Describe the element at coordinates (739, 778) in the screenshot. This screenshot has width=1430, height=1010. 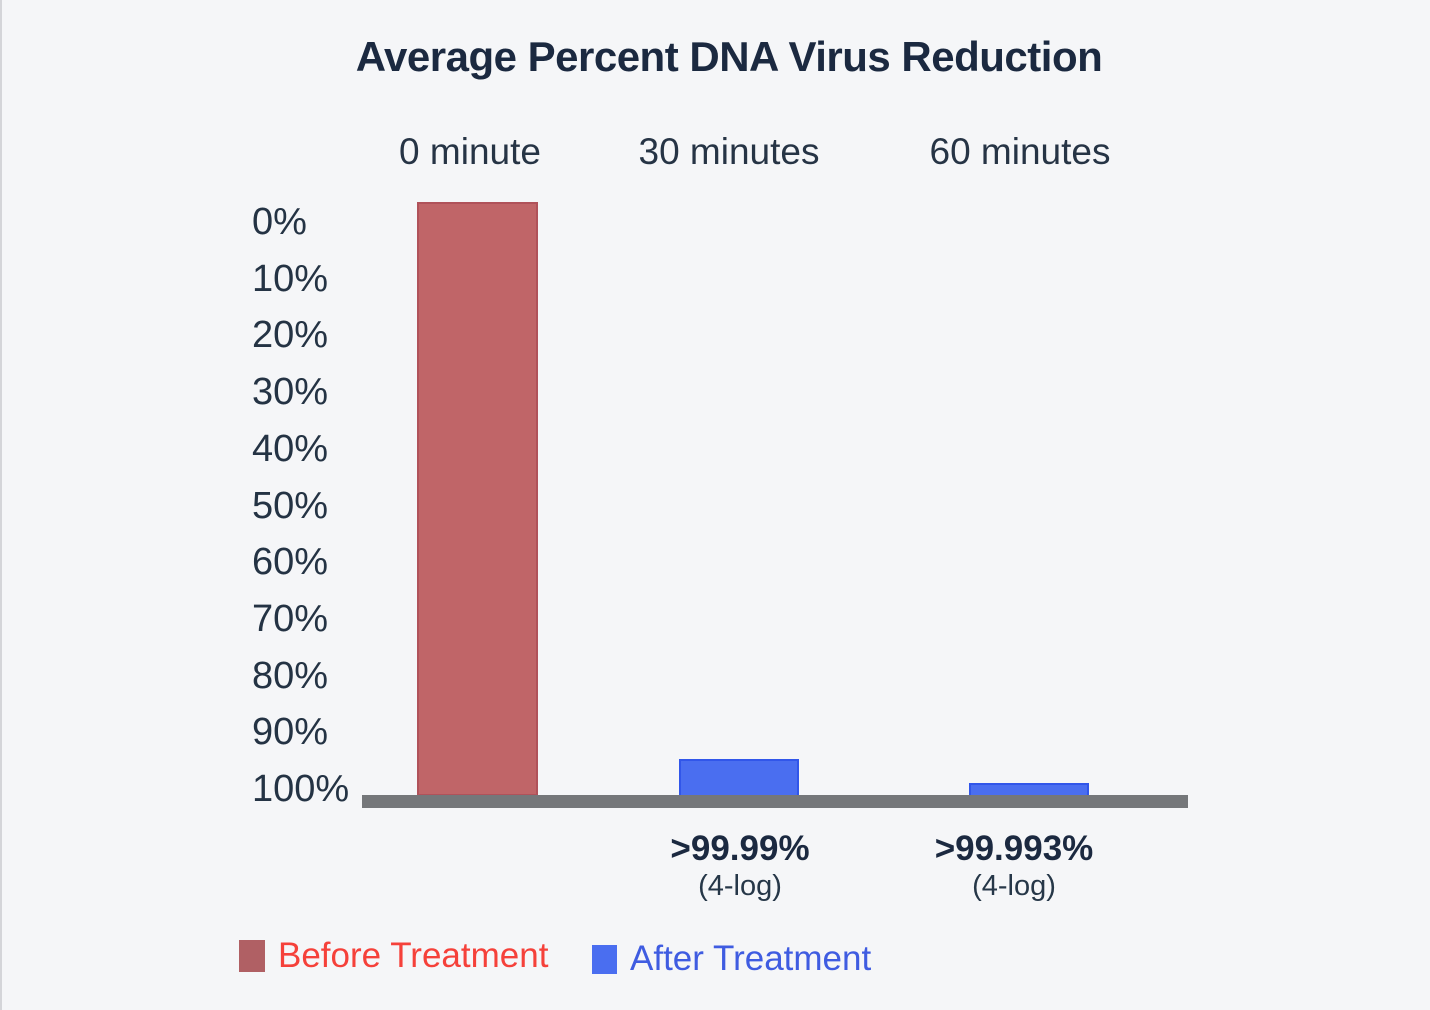
I see `bar-after-treatment-30-minutes` at that location.